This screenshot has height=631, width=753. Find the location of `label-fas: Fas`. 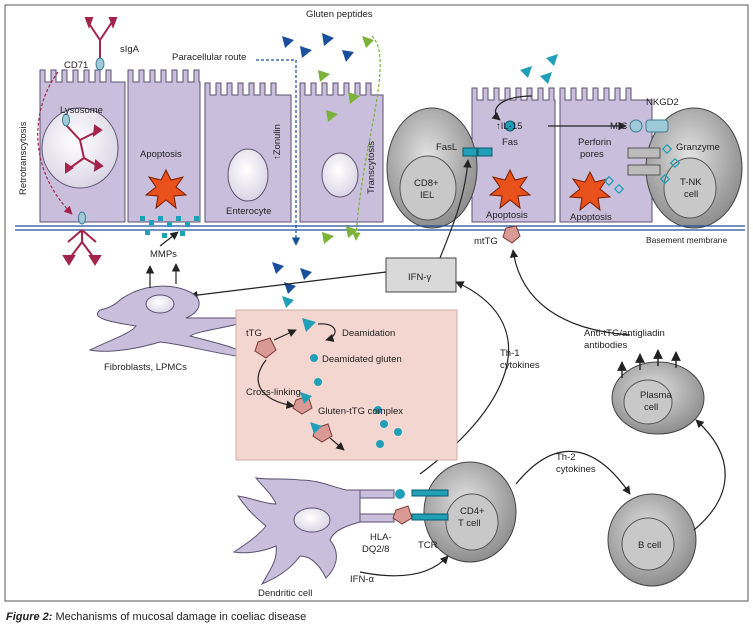

label-fas: Fas is located at coordinates (510, 142).